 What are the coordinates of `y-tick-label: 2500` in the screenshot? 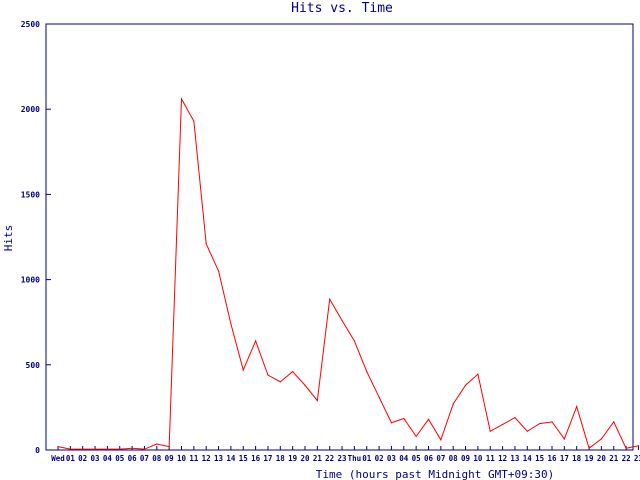 It's located at (30, 24).